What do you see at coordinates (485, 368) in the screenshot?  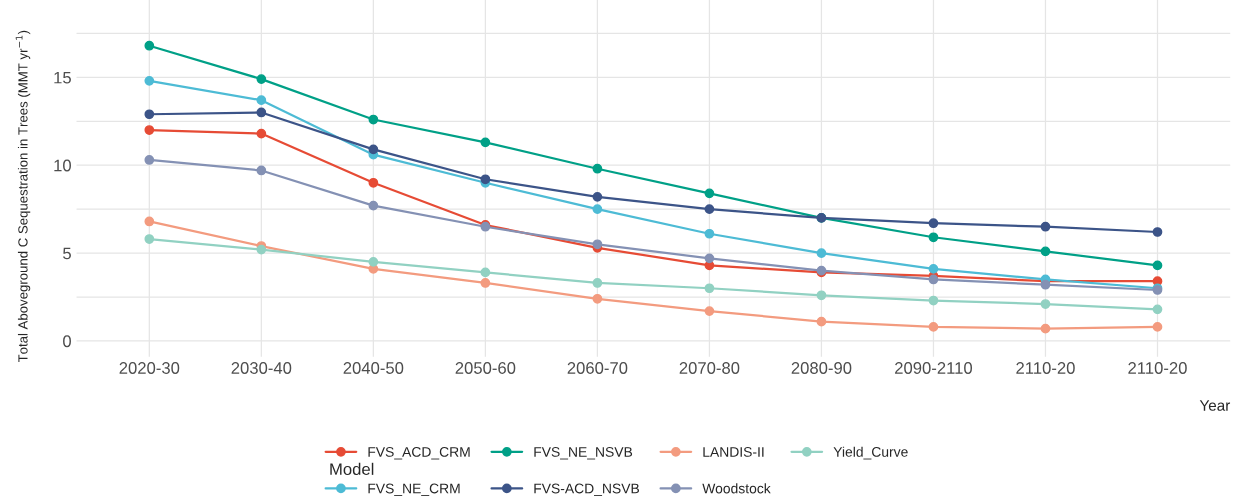 I see `x-tick-label: 2050-60` at bounding box center [485, 368].